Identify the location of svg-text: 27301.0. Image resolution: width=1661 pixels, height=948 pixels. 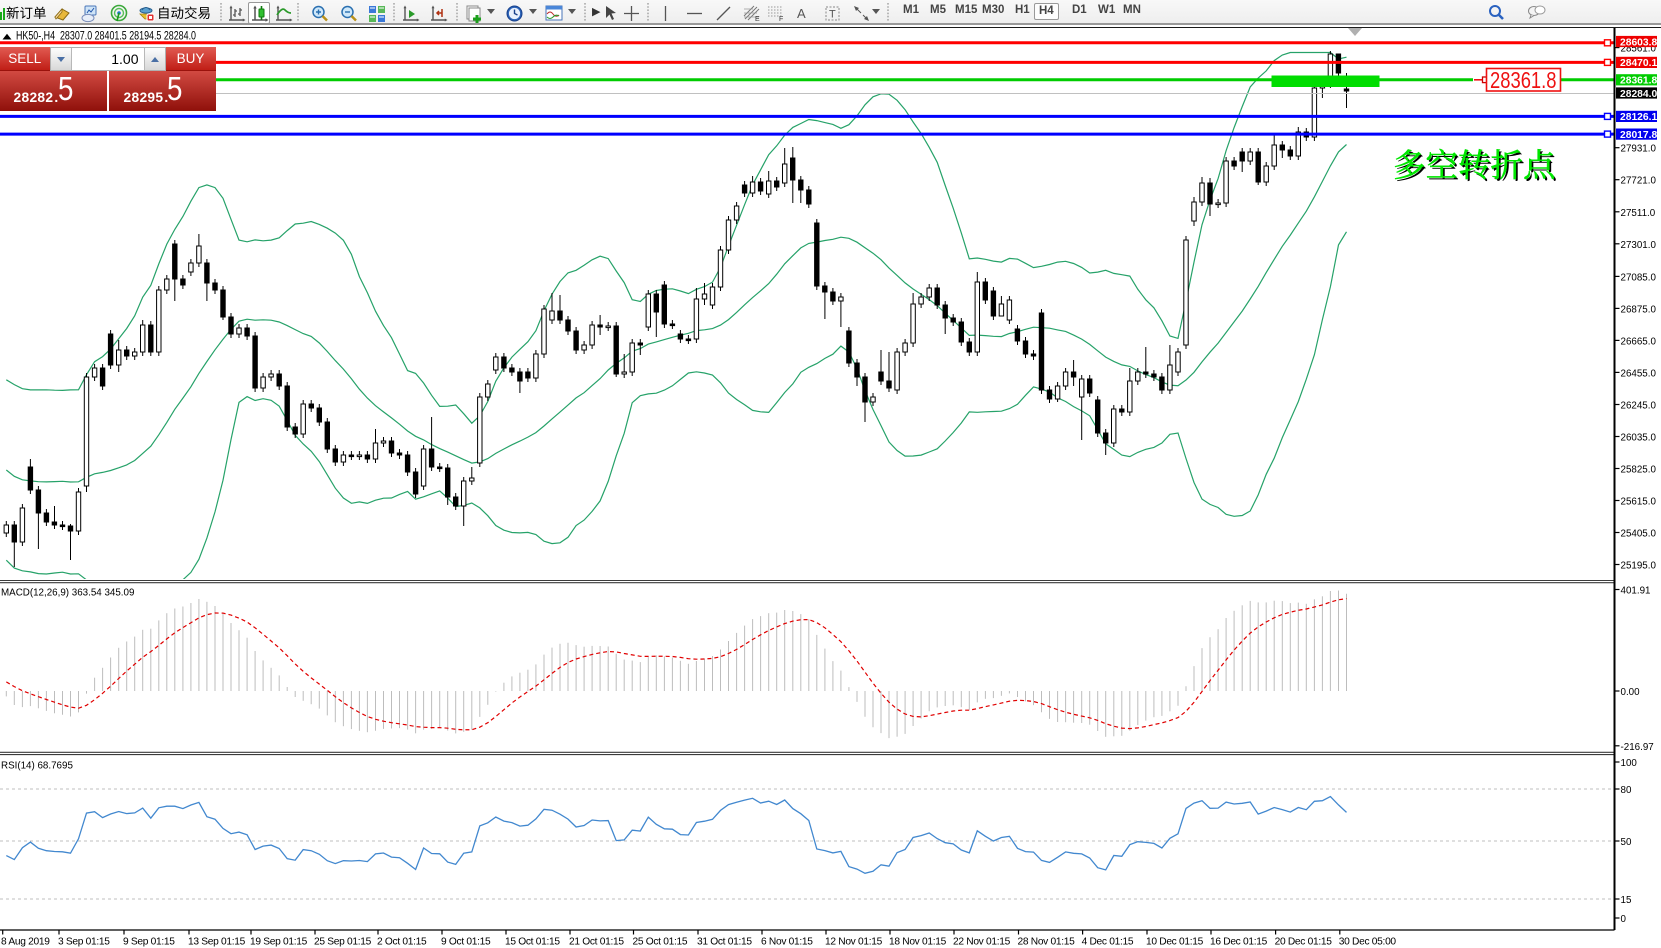
(1639, 245).